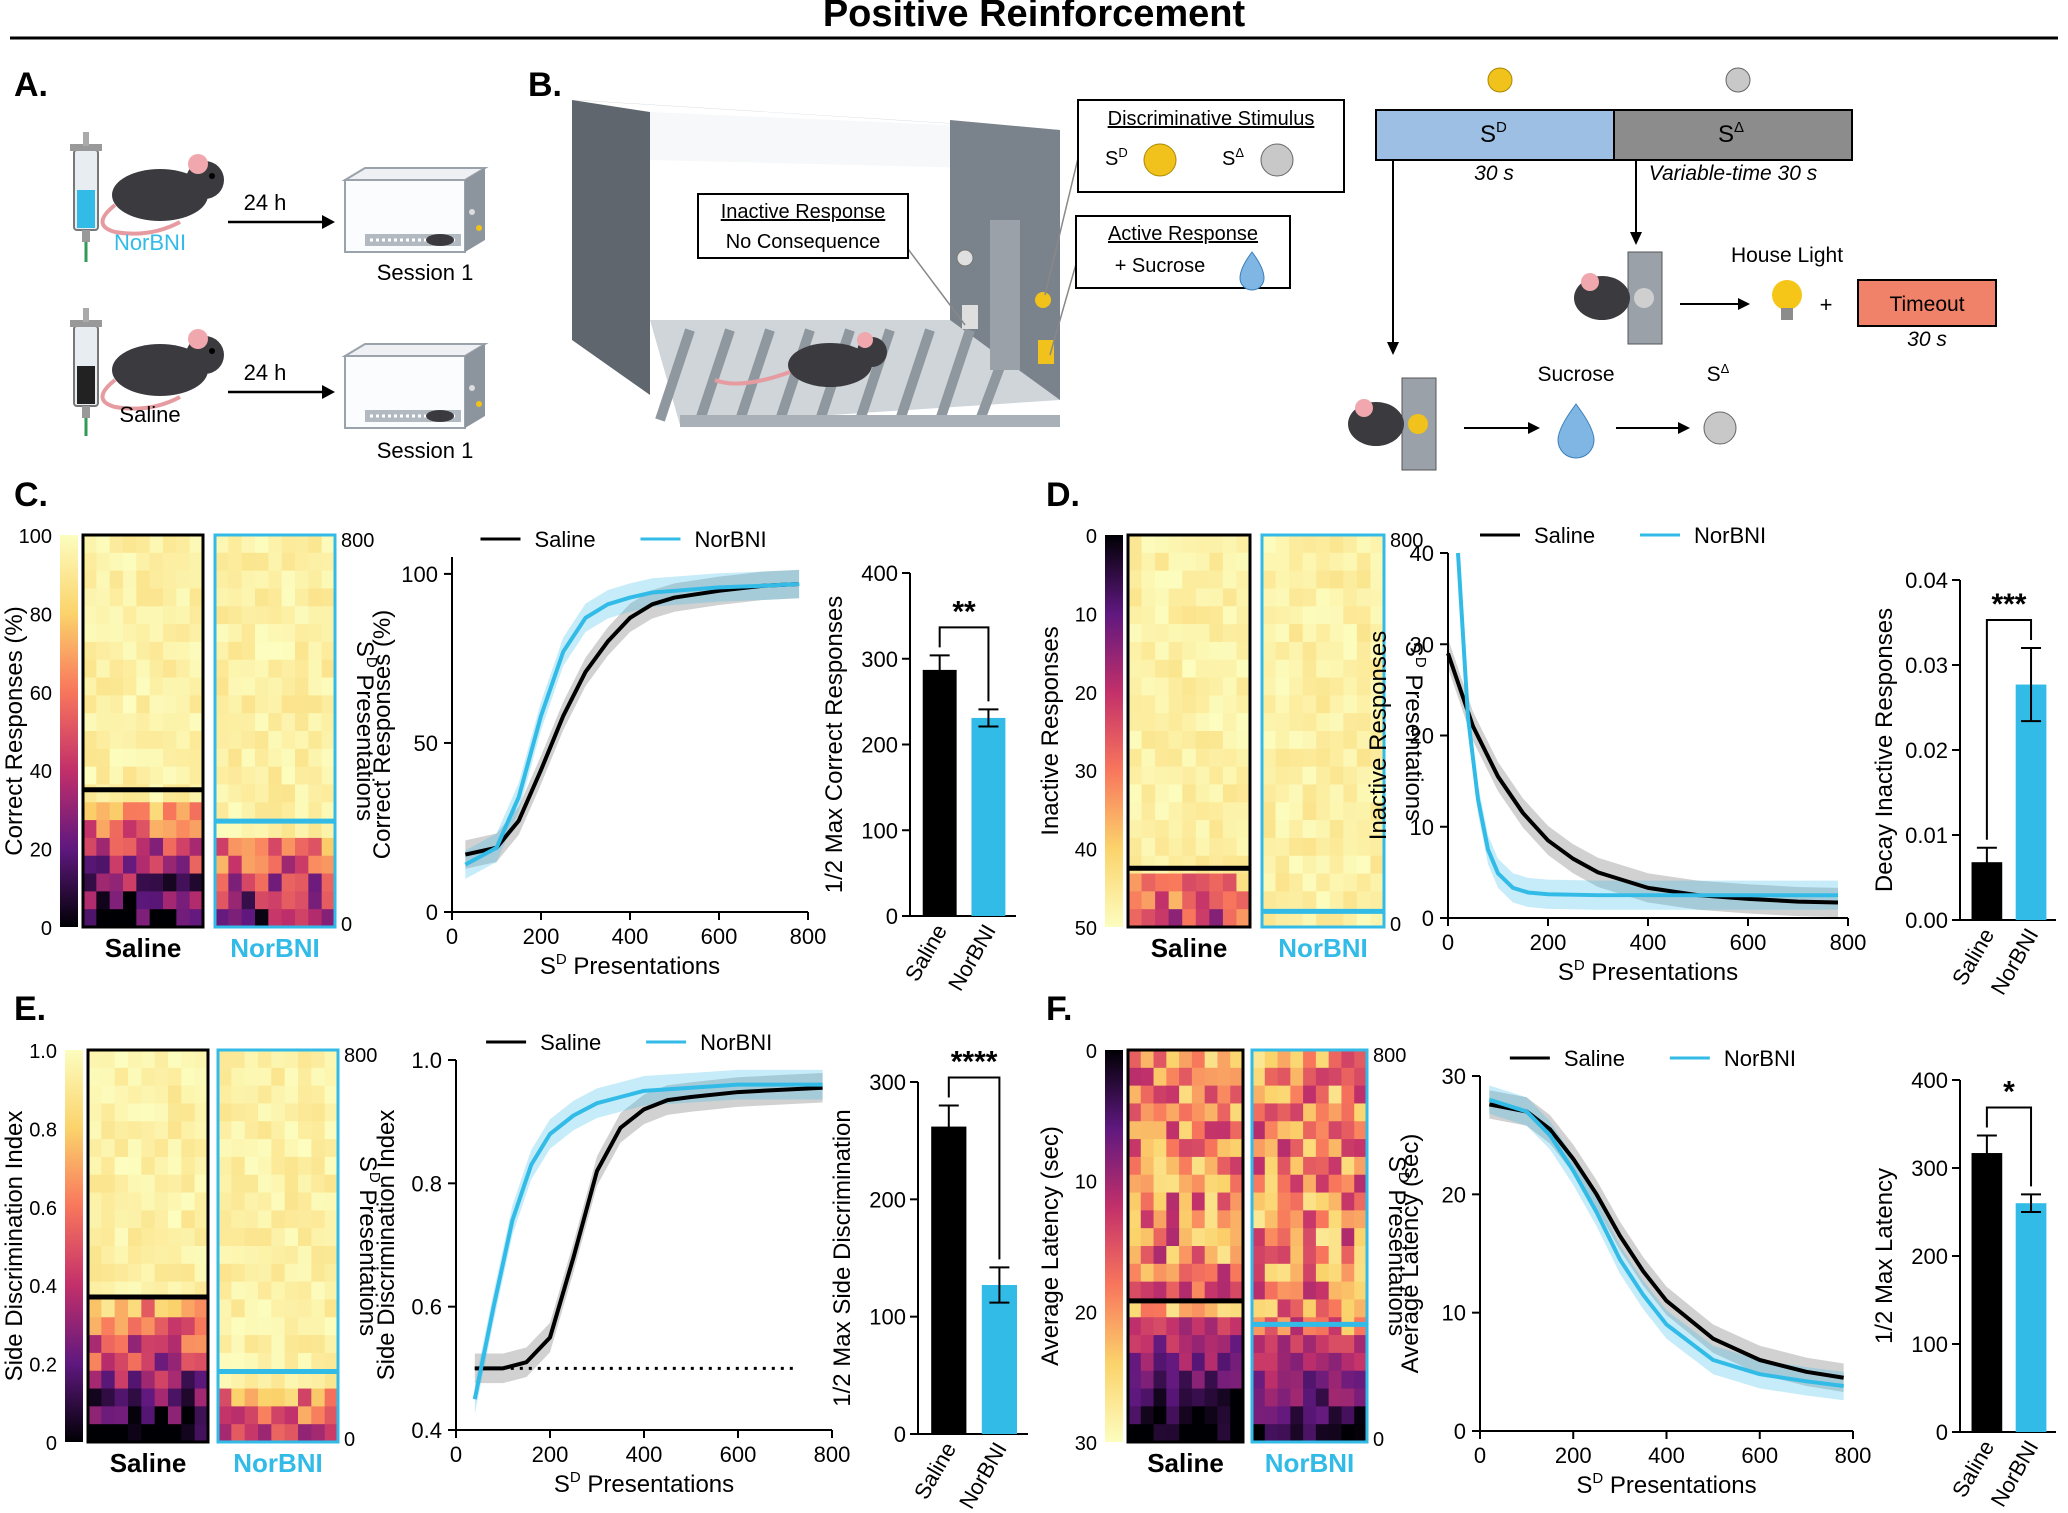 The image size is (2068, 1513). What do you see at coordinates (1480, 1455) in the screenshot?
I see `x-tick-label: 0` at bounding box center [1480, 1455].